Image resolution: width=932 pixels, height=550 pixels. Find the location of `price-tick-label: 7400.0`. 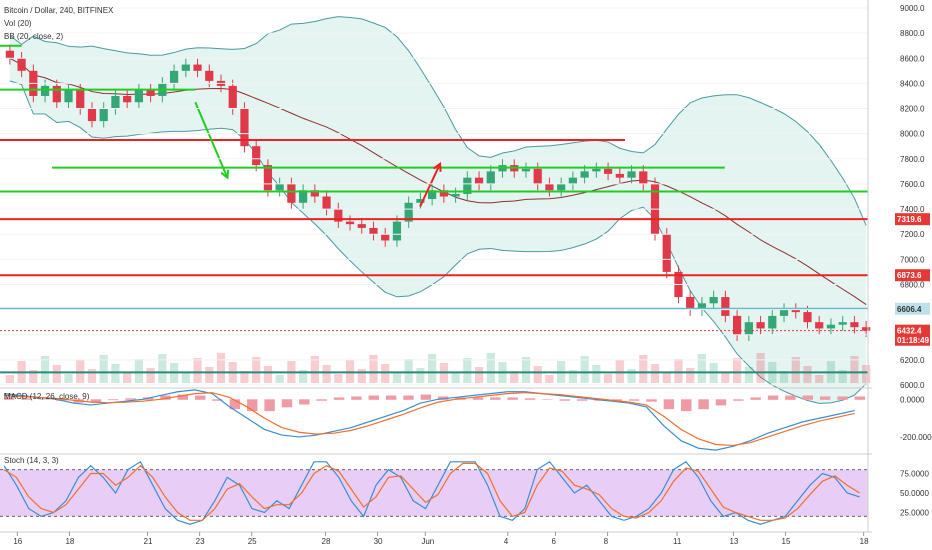

price-tick-label: 7400.0 is located at coordinates (912, 209).